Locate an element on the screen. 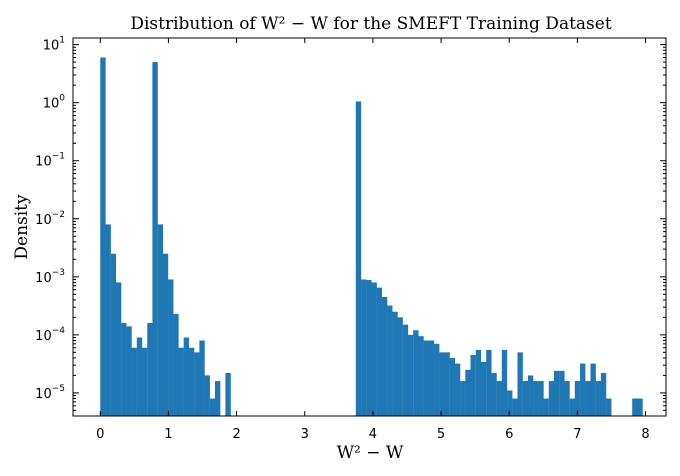 Image resolution: width=680 pixels, height=476 pixels. x-tick-label: 8 is located at coordinates (645, 434).